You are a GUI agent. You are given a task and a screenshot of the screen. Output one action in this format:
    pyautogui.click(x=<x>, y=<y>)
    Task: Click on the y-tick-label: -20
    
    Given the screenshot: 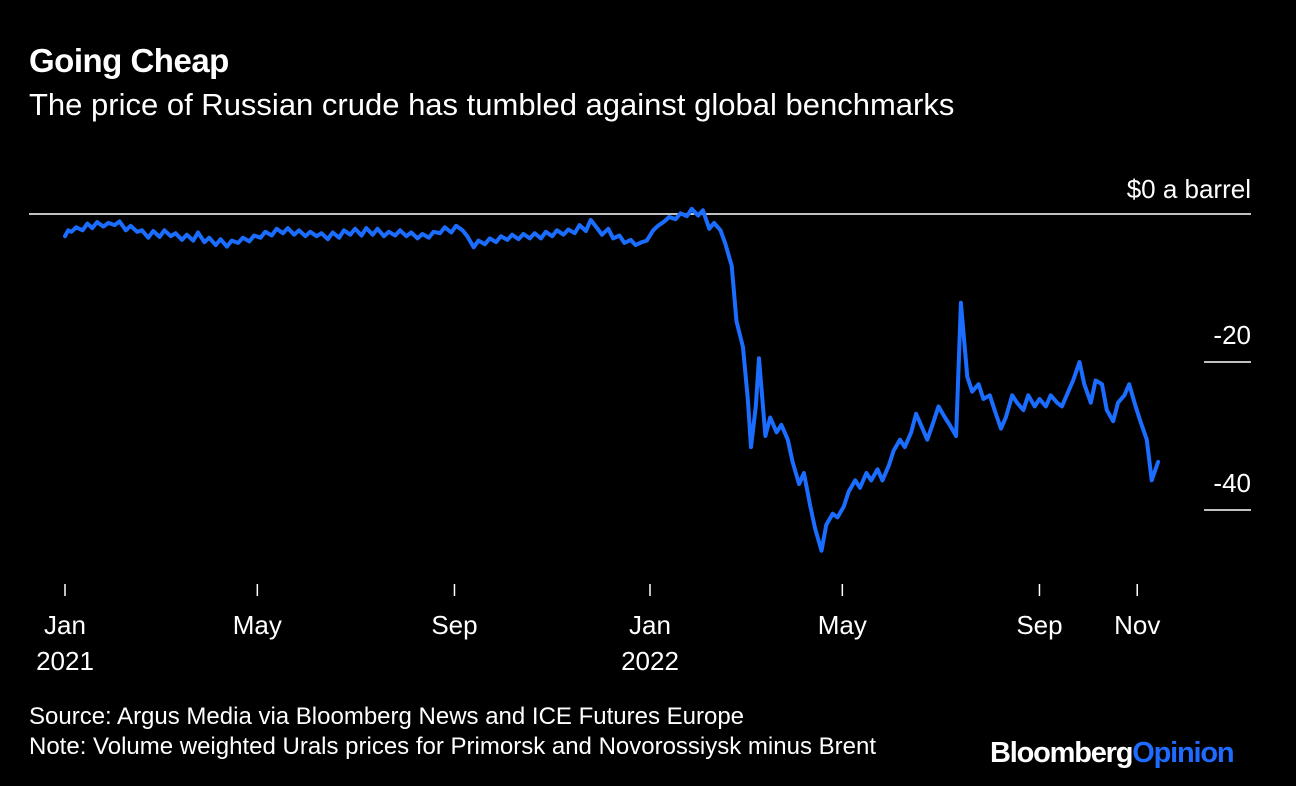 What is the action you would take?
    pyautogui.click(x=1232, y=335)
    